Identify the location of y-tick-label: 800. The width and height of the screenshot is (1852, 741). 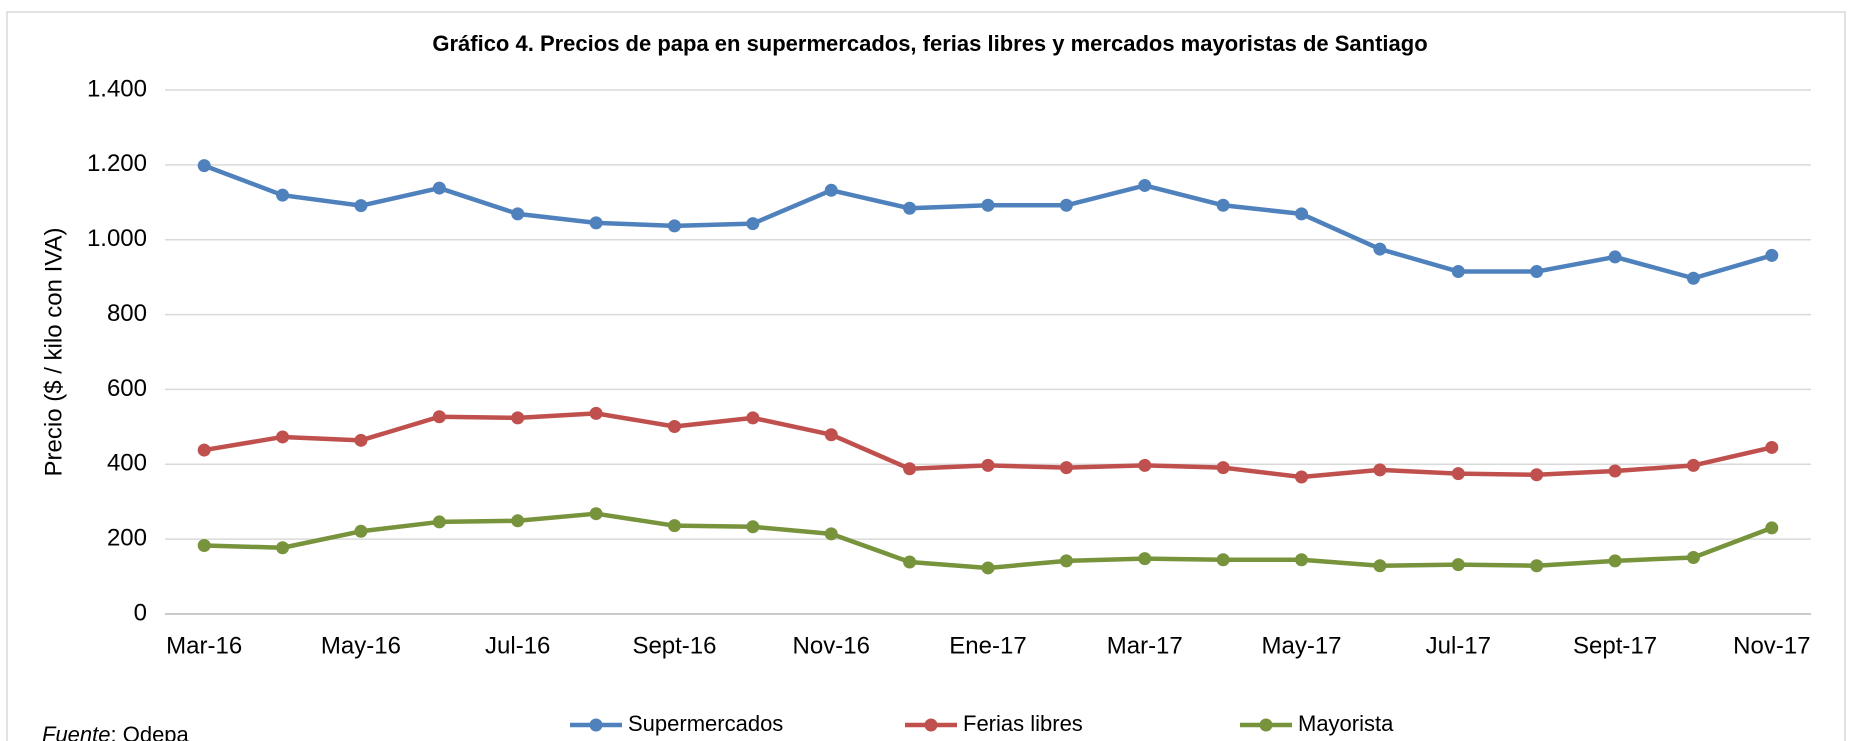
(127, 313).